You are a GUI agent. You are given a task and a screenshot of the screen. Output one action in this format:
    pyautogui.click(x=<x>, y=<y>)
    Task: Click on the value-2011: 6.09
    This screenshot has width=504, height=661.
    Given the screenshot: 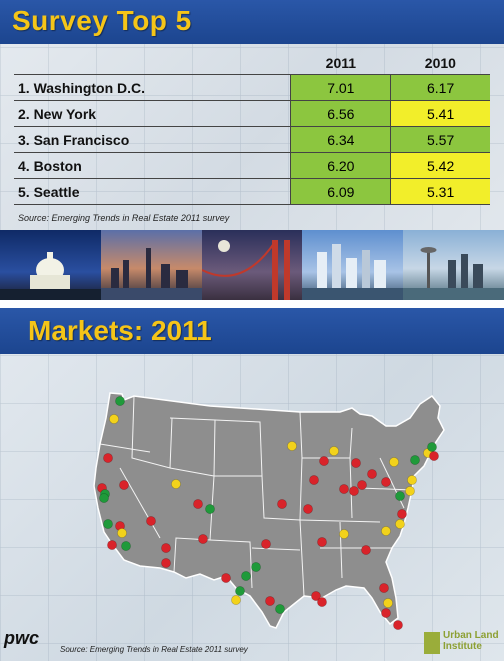 What is the action you would take?
    pyautogui.click(x=340, y=191)
    